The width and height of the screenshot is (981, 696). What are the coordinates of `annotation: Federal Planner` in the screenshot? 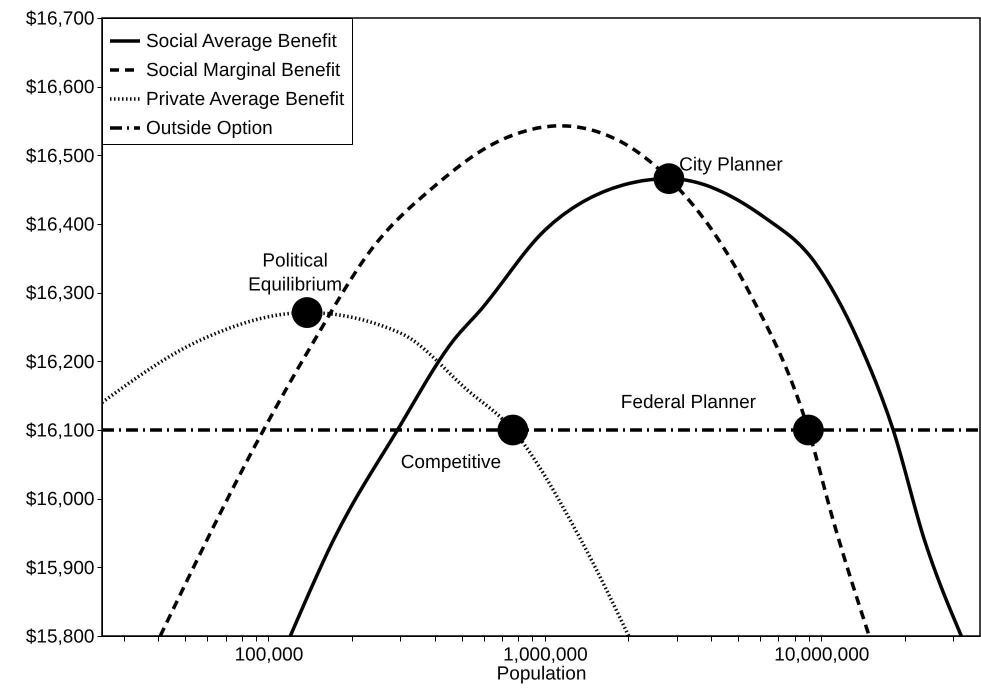 It's located at (688, 402).